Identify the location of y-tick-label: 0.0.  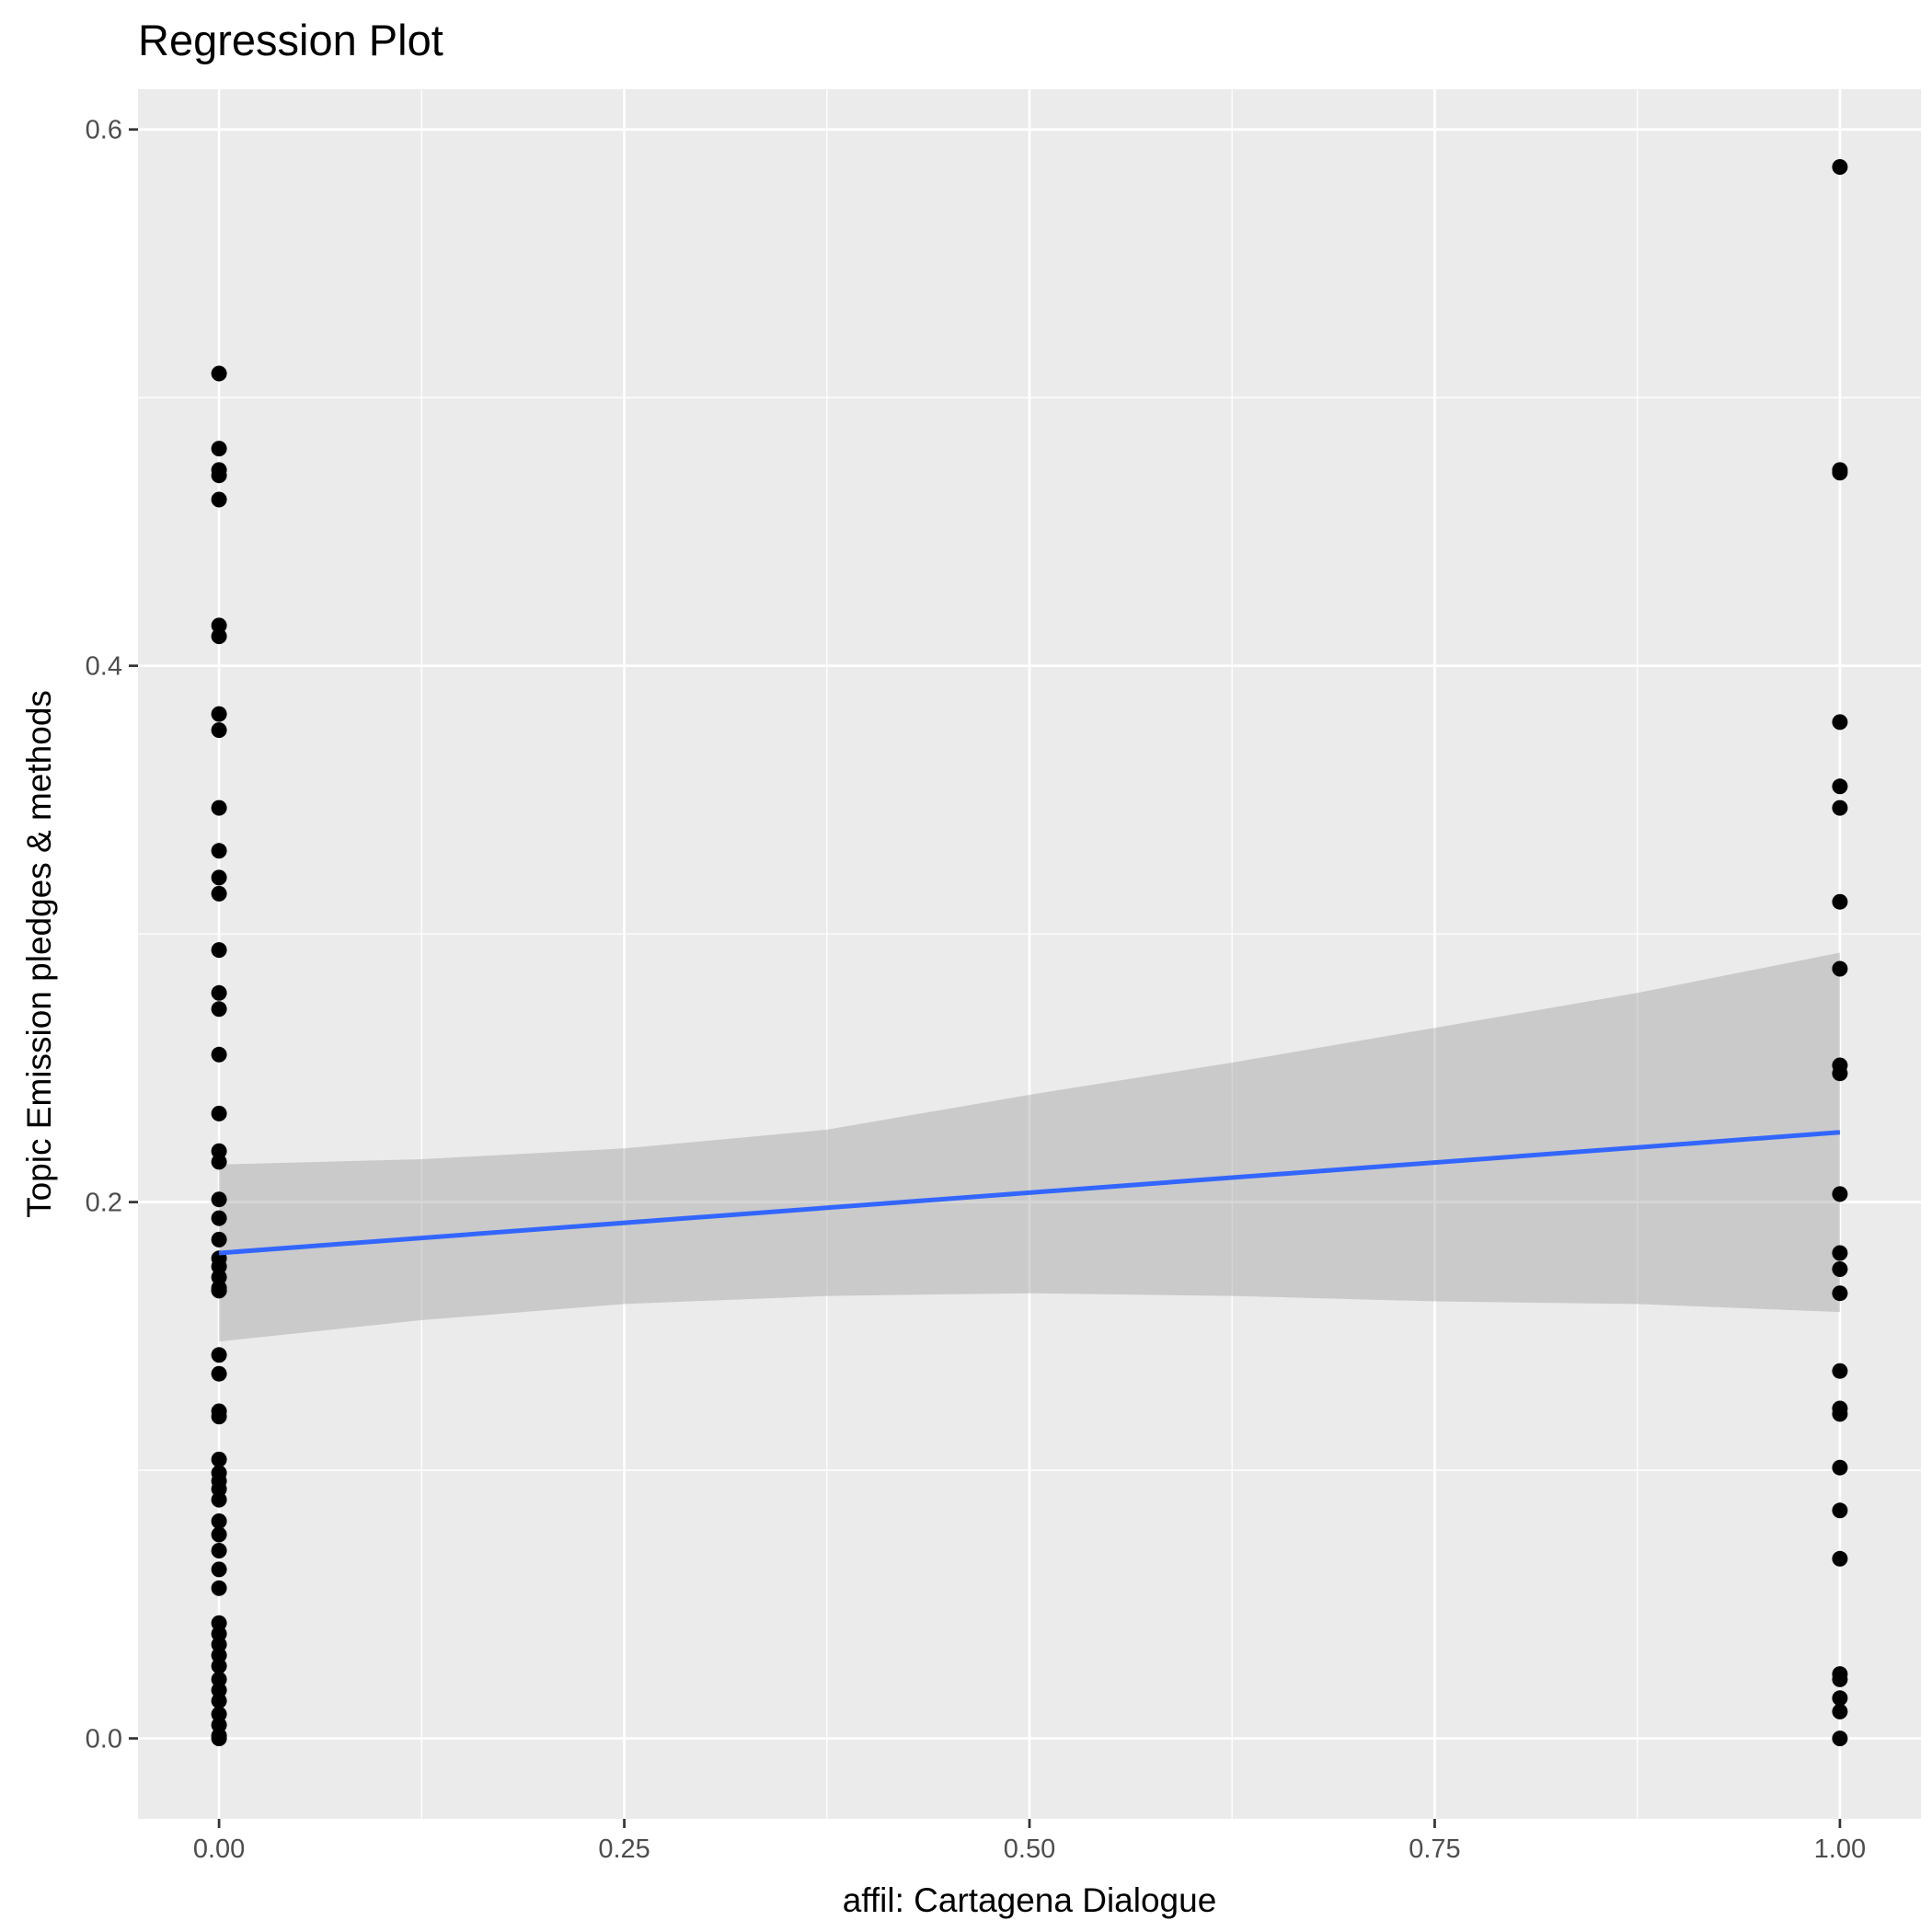
(104, 1739).